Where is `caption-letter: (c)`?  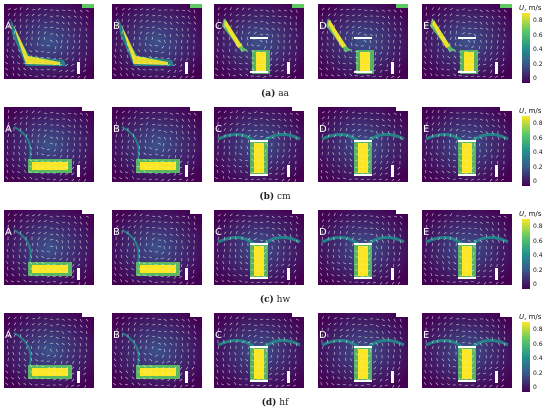 caption-letter: (c) is located at coordinates (266, 300).